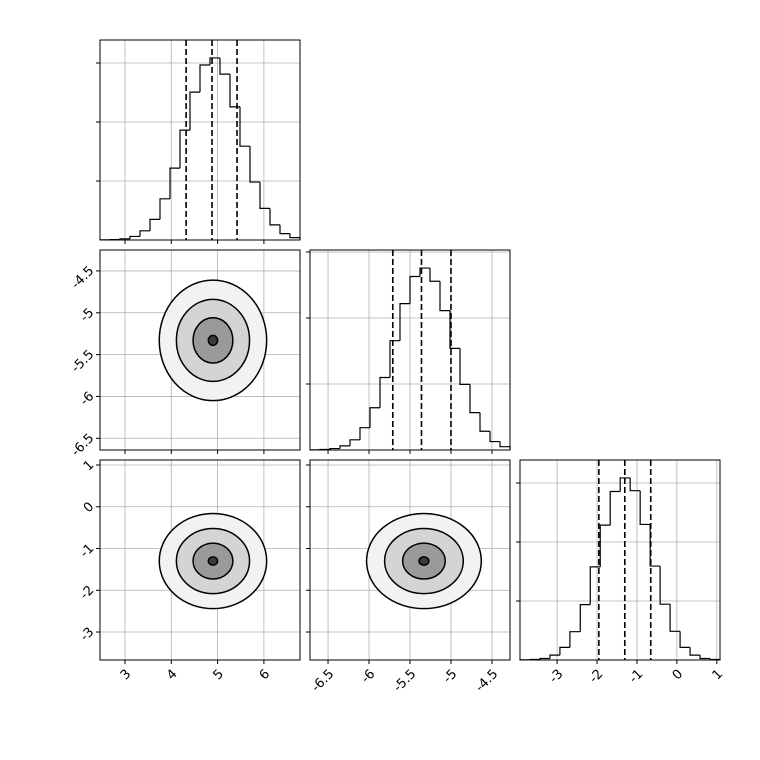  What do you see at coordinates (172, 675) in the screenshot?
I see `x-tick-label: 4` at bounding box center [172, 675].